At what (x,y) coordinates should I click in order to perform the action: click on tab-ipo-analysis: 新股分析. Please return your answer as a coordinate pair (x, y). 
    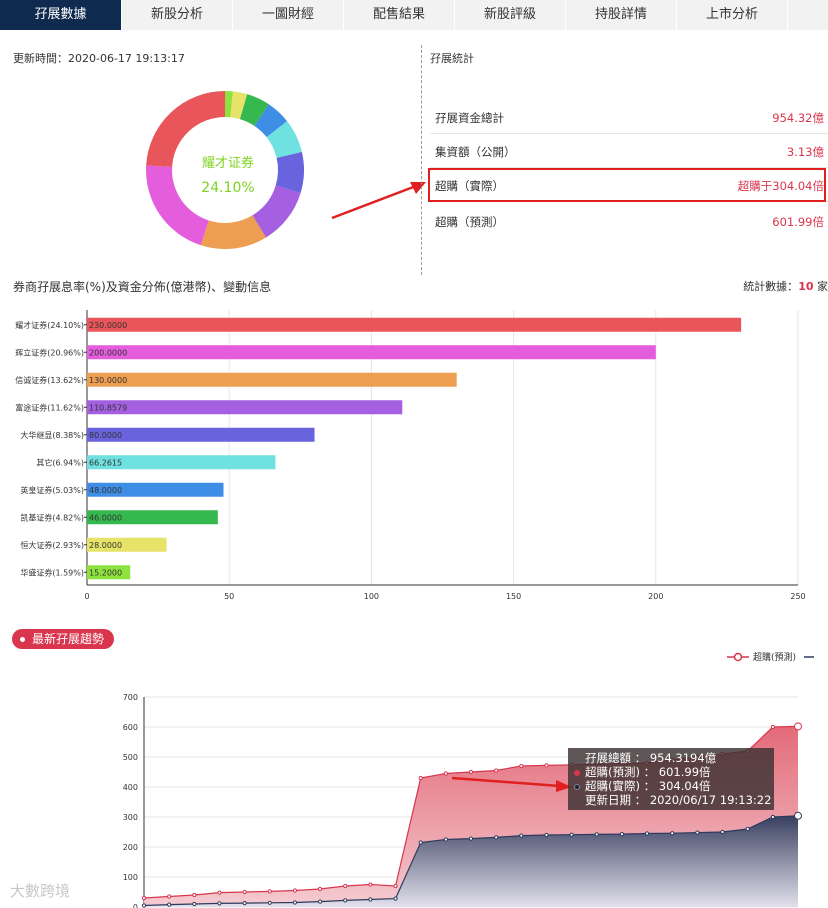
    Looking at the image, I should click on (177, 15).